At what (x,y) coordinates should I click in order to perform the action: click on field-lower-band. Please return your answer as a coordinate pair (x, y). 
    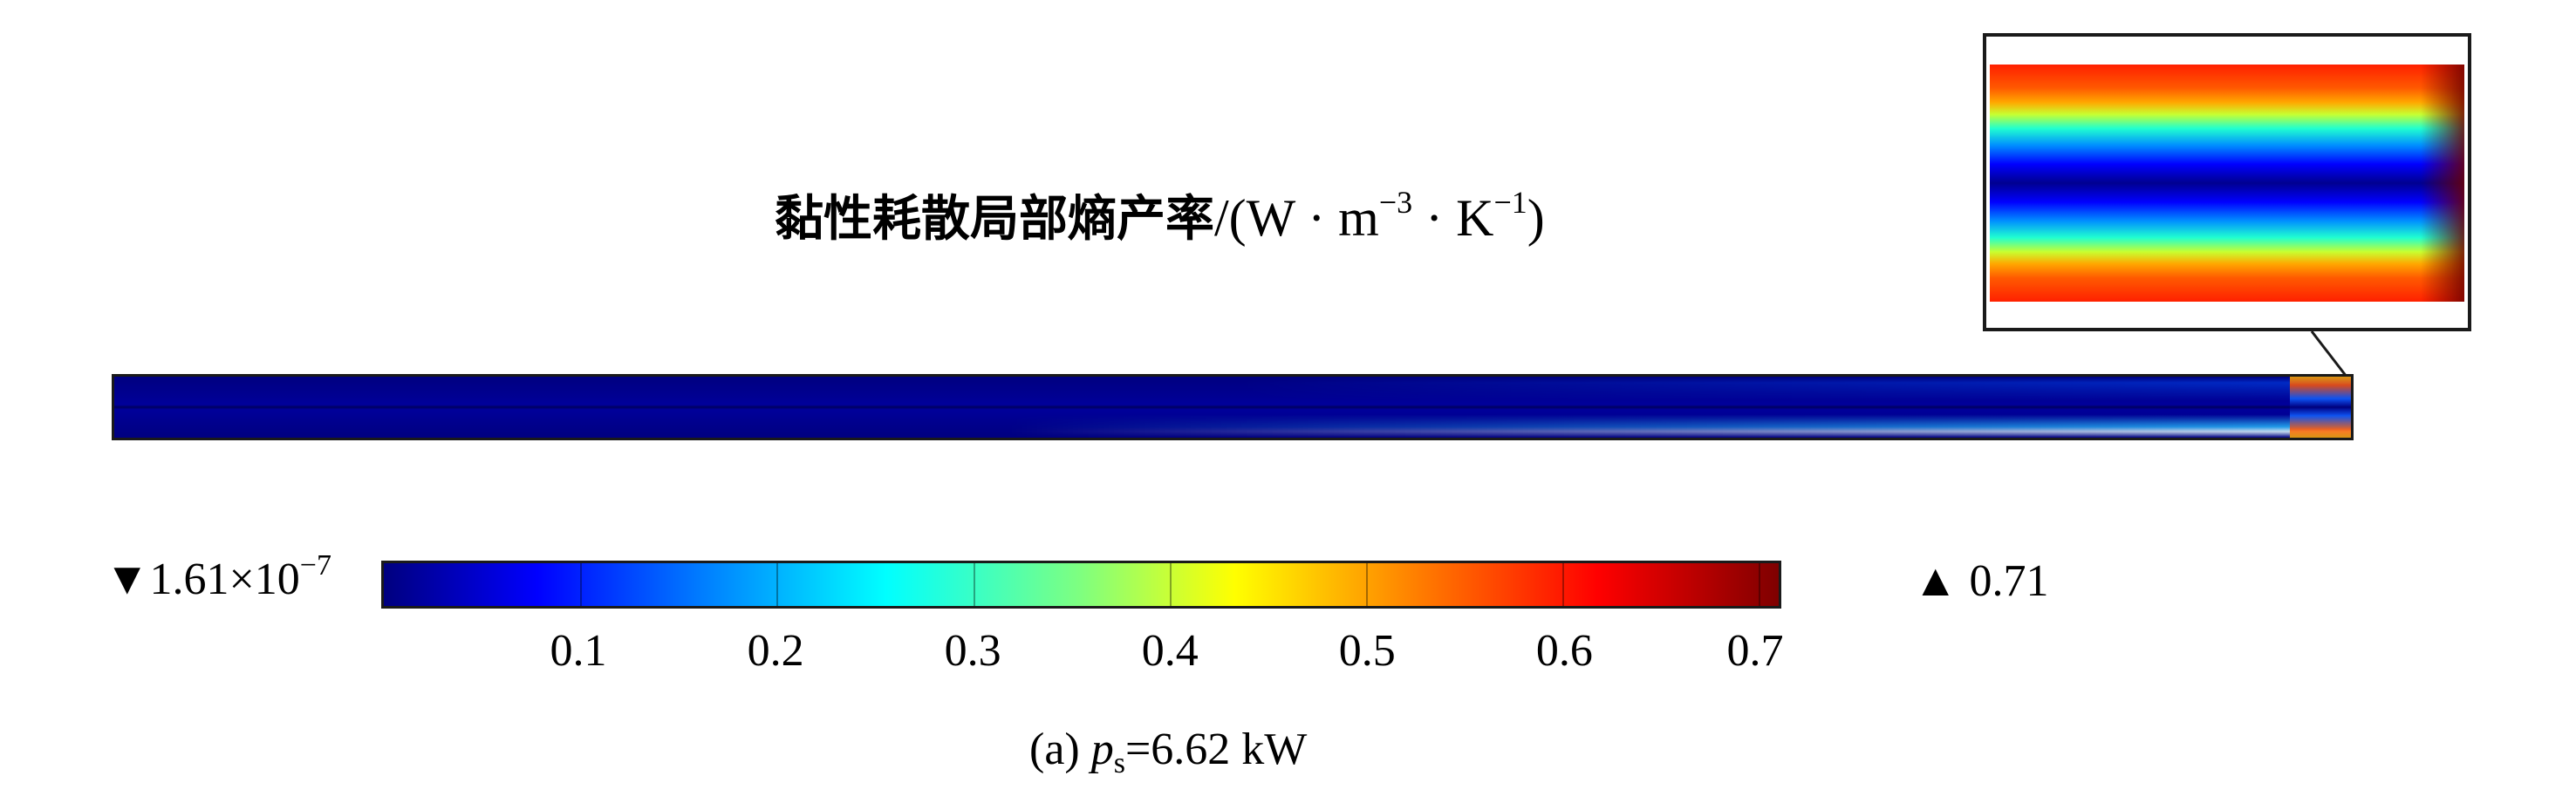
    Looking at the image, I should click on (1232, 407).